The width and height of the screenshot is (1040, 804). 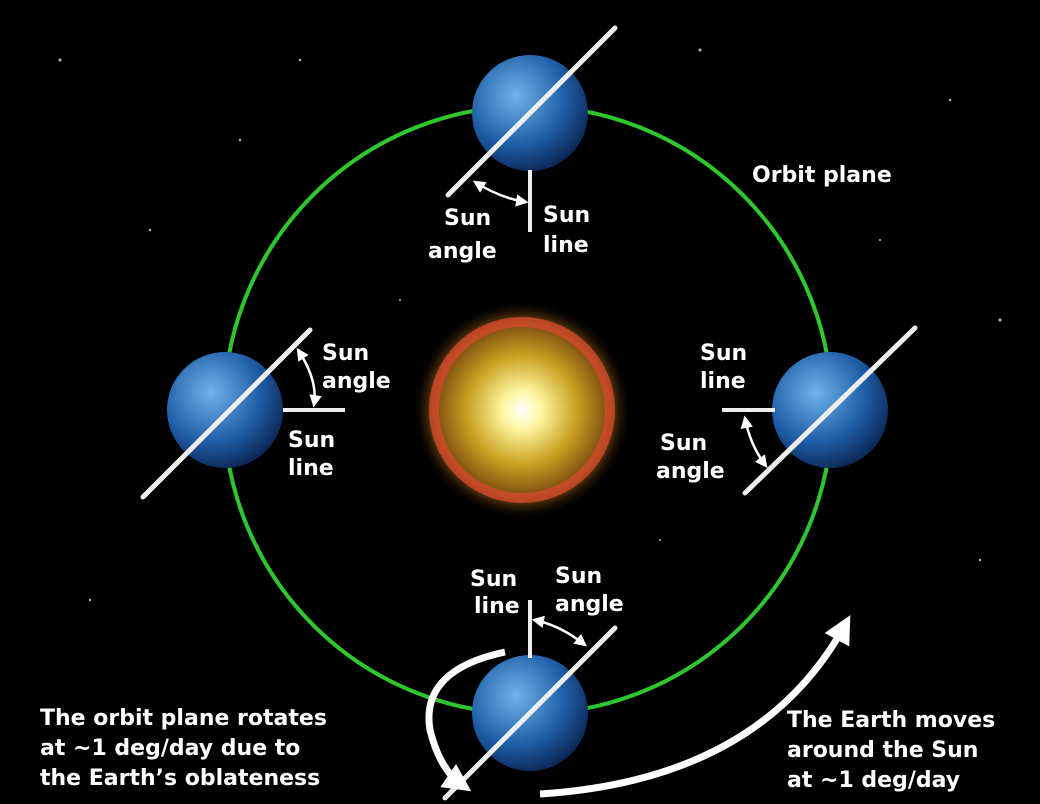 I want to click on caption: the Earth’s oblateness, so click(x=180, y=778).